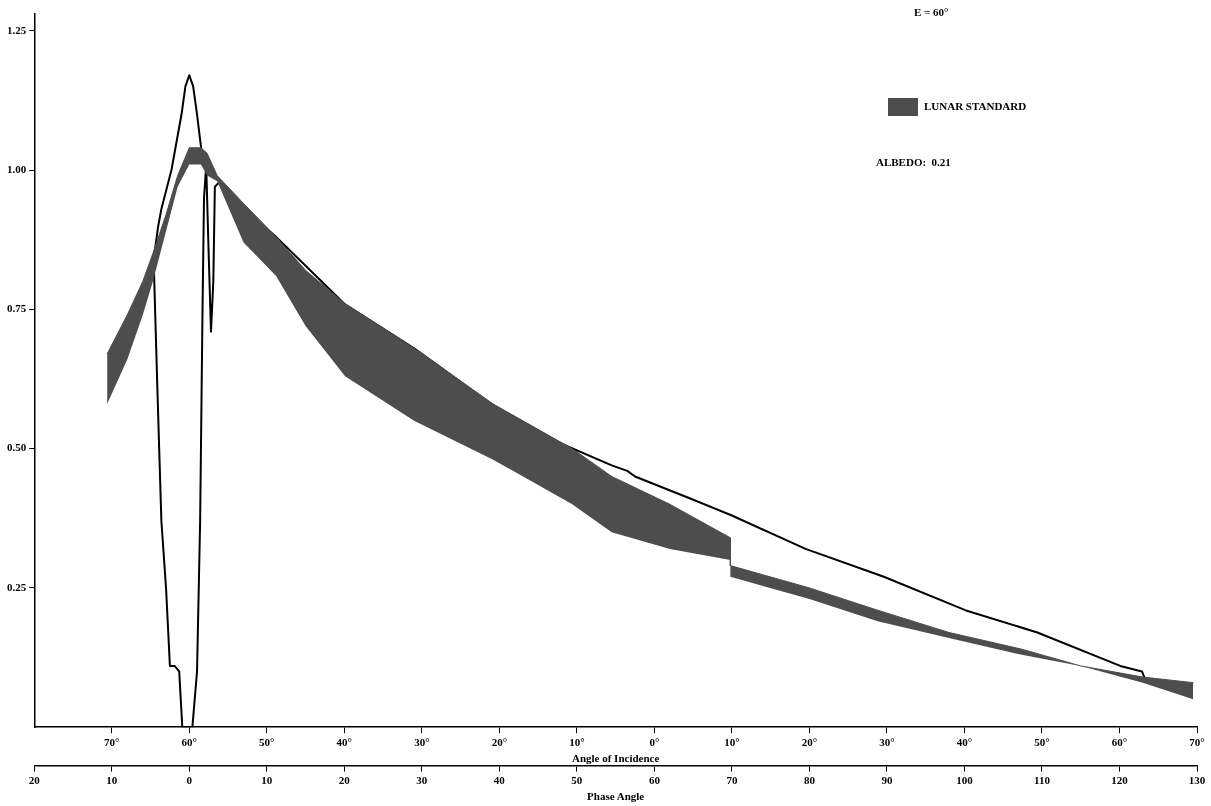 This screenshot has height=806, width=1211. Describe the element at coordinates (1042, 780) in the screenshot. I see `x-tick-label: 110` at that location.